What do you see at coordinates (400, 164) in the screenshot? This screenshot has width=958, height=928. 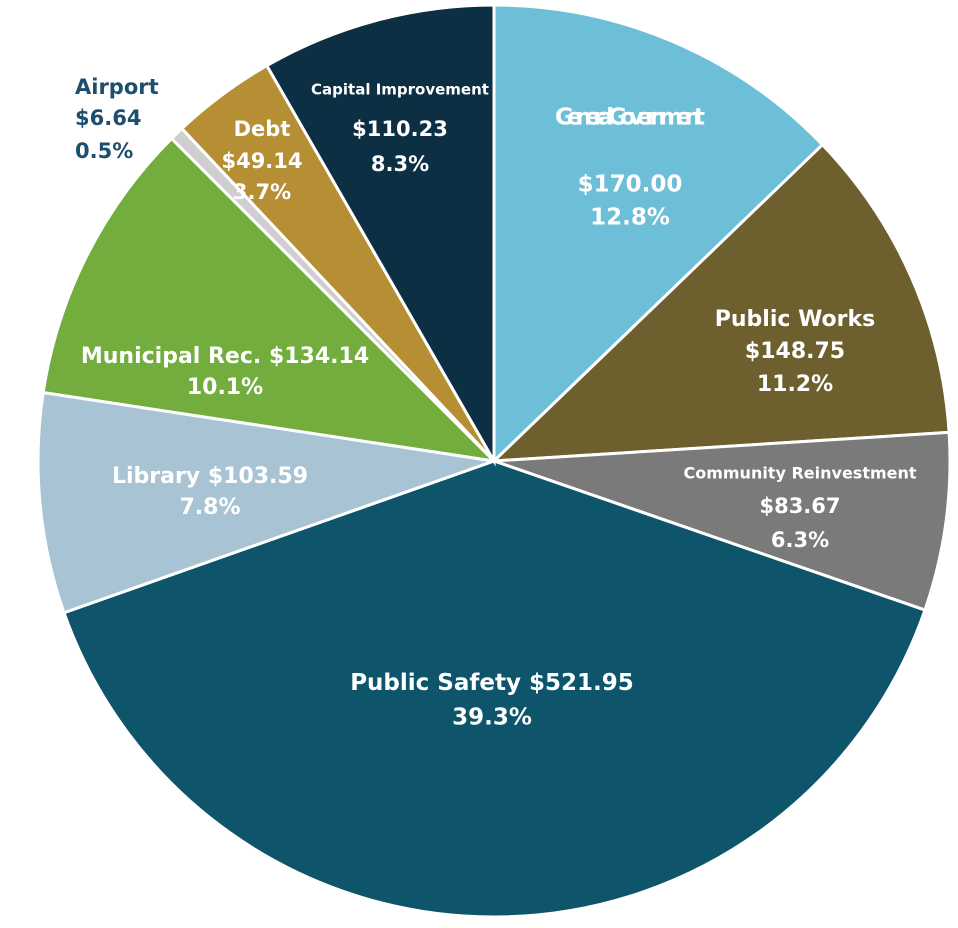 I see `slice-percent: 8.3%` at bounding box center [400, 164].